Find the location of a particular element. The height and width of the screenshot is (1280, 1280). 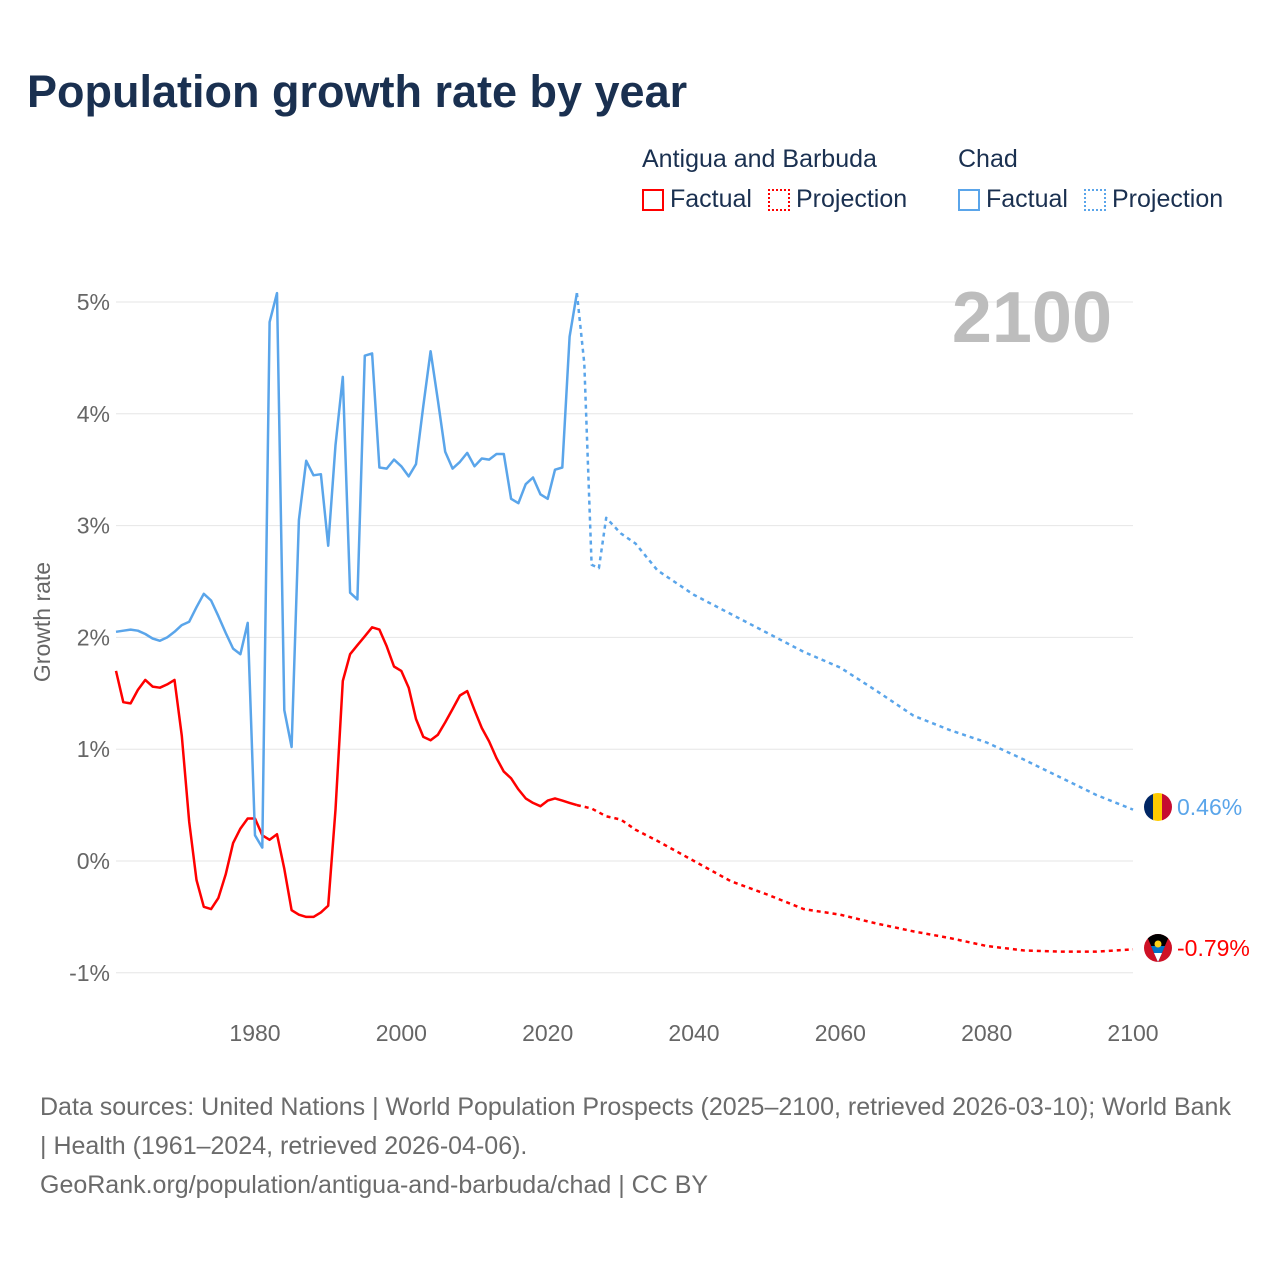

chad-end-label: 0.46% is located at coordinates (1209, 807).